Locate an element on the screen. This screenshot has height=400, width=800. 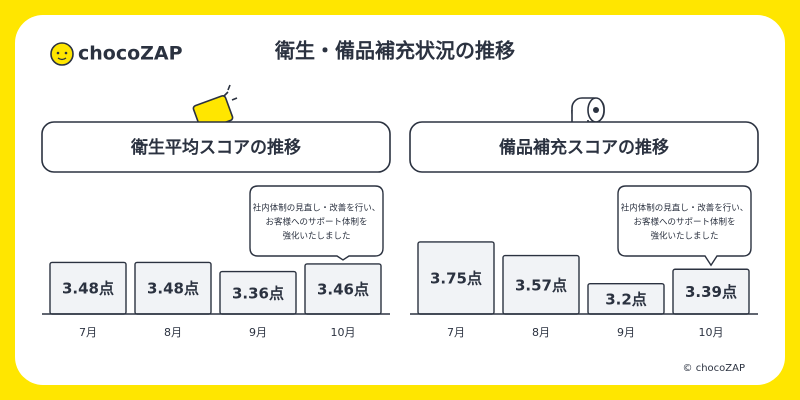
value-label: 3.36点 is located at coordinates (258, 293).